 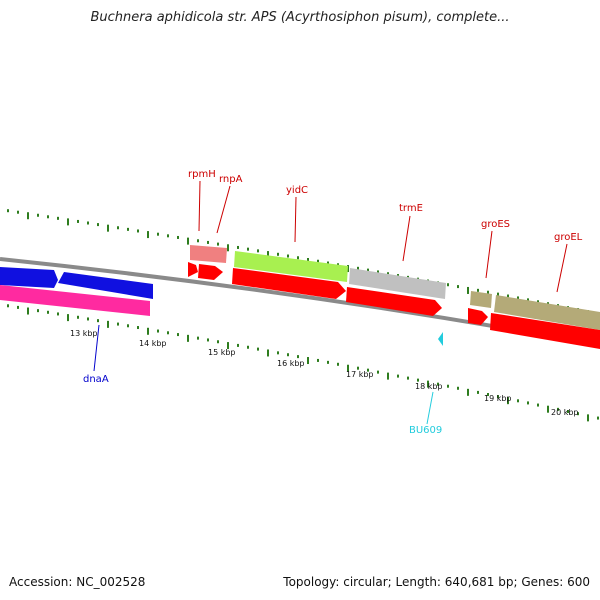 I want to click on trmE-leader, so click(x=406, y=238).